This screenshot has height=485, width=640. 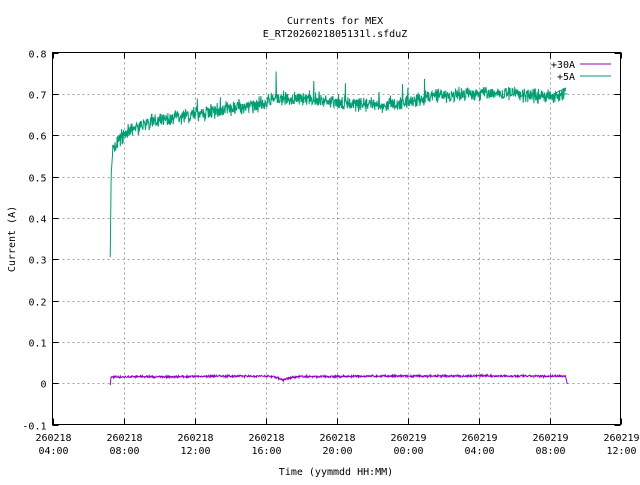 I want to click on y-tick-label: 0.3, so click(x=37, y=261).